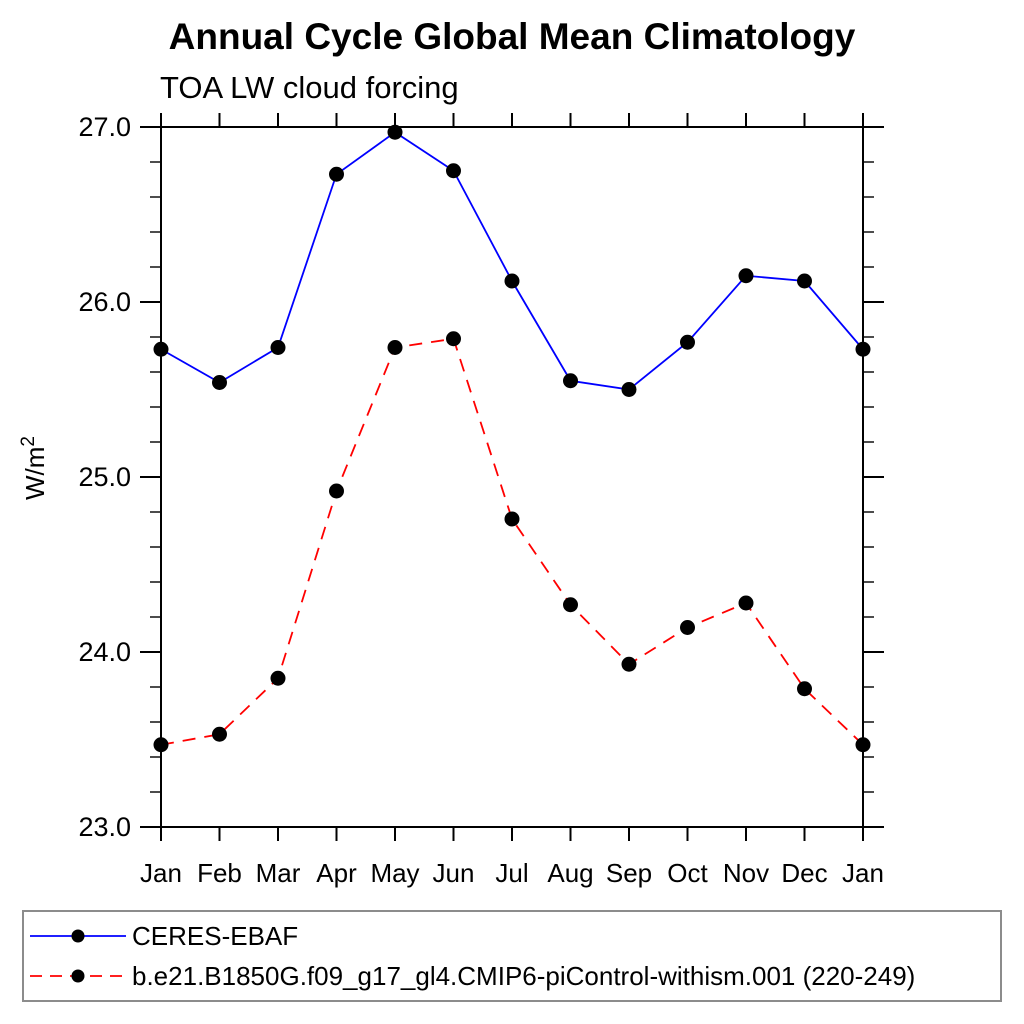  What do you see at coordinates (104, 827) in the screenshot?
I see `y-tick-label: 23.0` at bounding box center [104, 827].